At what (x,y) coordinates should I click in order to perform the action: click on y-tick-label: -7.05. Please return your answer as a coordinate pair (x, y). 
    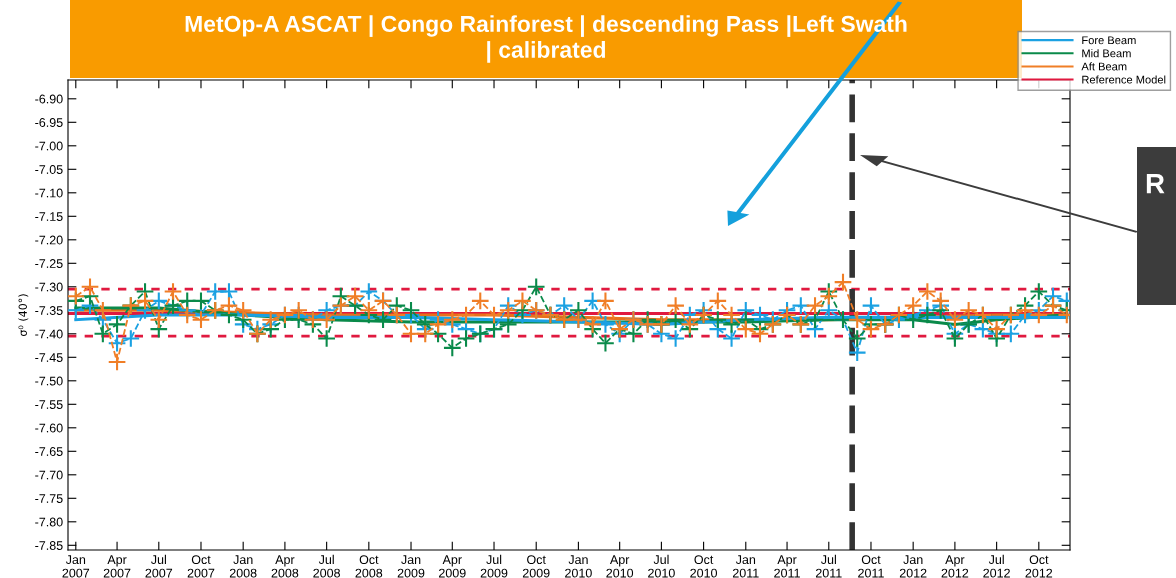
    Looking at the image, I should click on (49, 169).